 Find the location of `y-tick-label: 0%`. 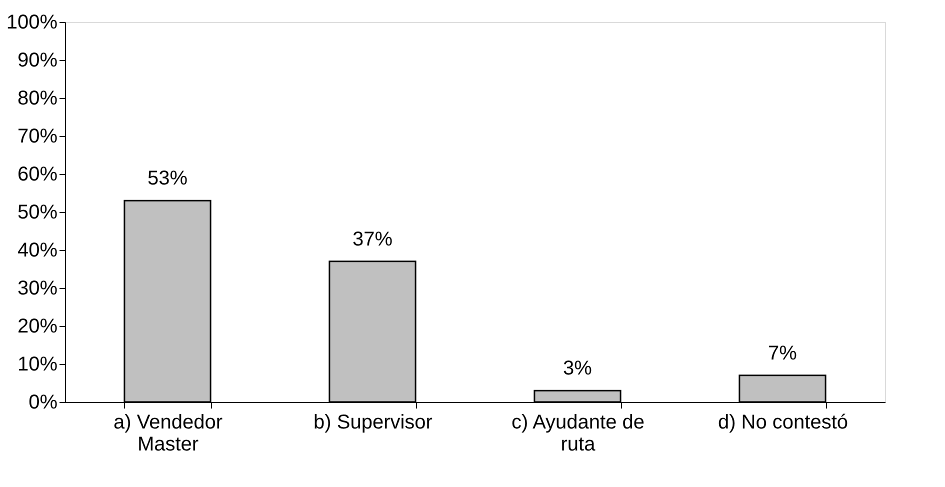

y-tick-label: 0% is located at coordinates (43, 403).